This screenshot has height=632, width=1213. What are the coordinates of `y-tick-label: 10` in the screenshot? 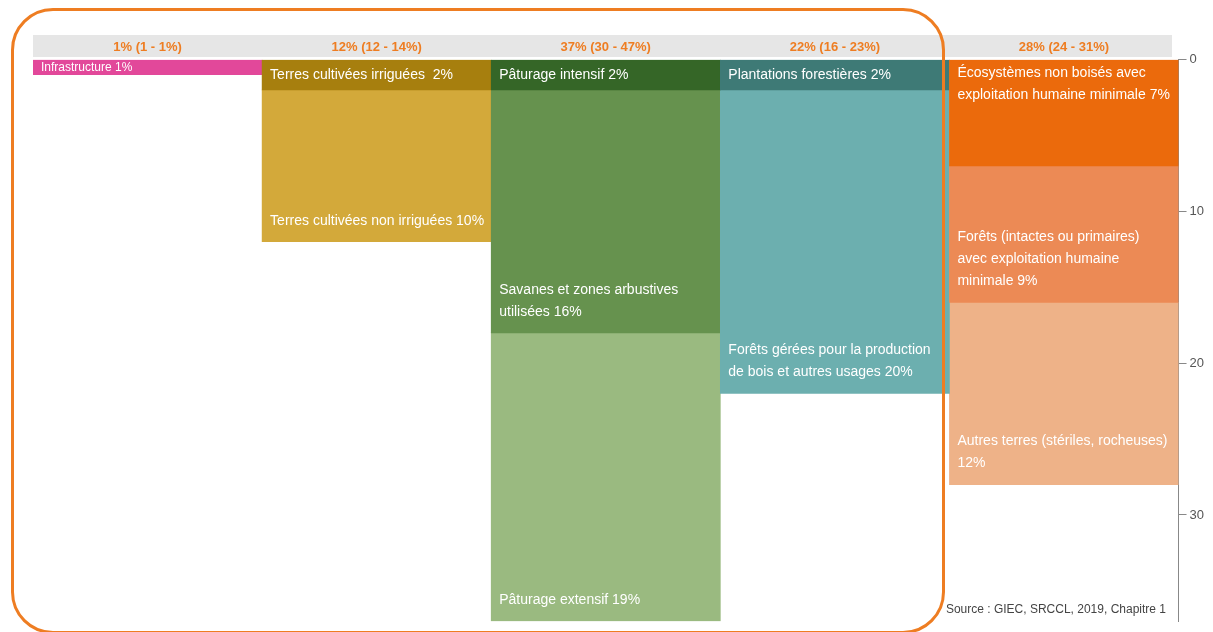 It's located at (1197, 210).